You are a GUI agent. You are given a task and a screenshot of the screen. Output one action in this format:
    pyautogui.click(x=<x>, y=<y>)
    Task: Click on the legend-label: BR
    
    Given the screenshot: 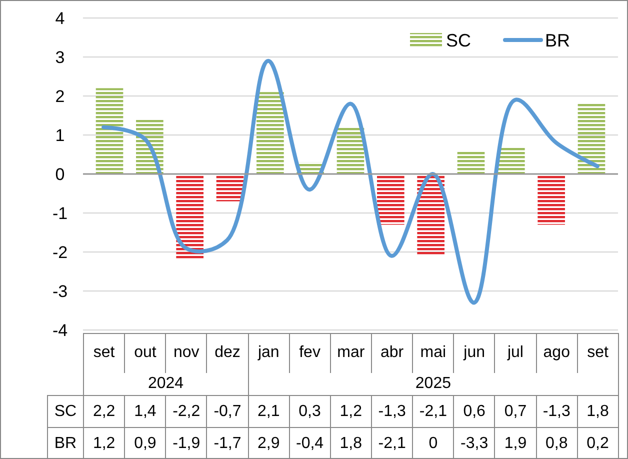 What is the action you would take?
    pyautogui.click(x=557, y=40)
    